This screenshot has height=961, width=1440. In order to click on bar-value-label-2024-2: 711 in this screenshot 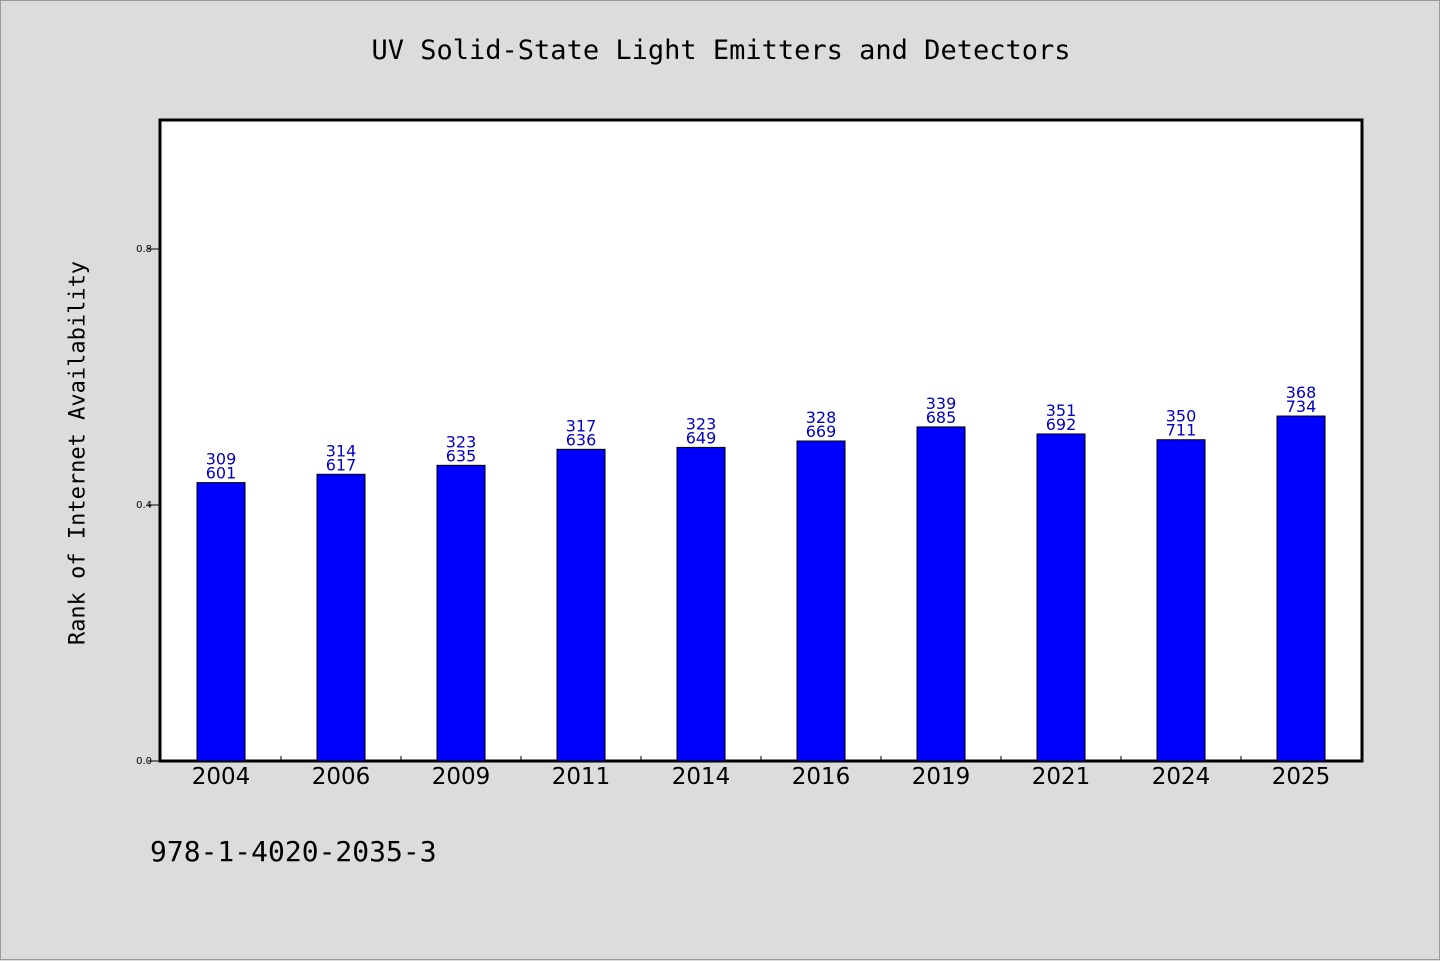, I will do `click(1181, 430)`.